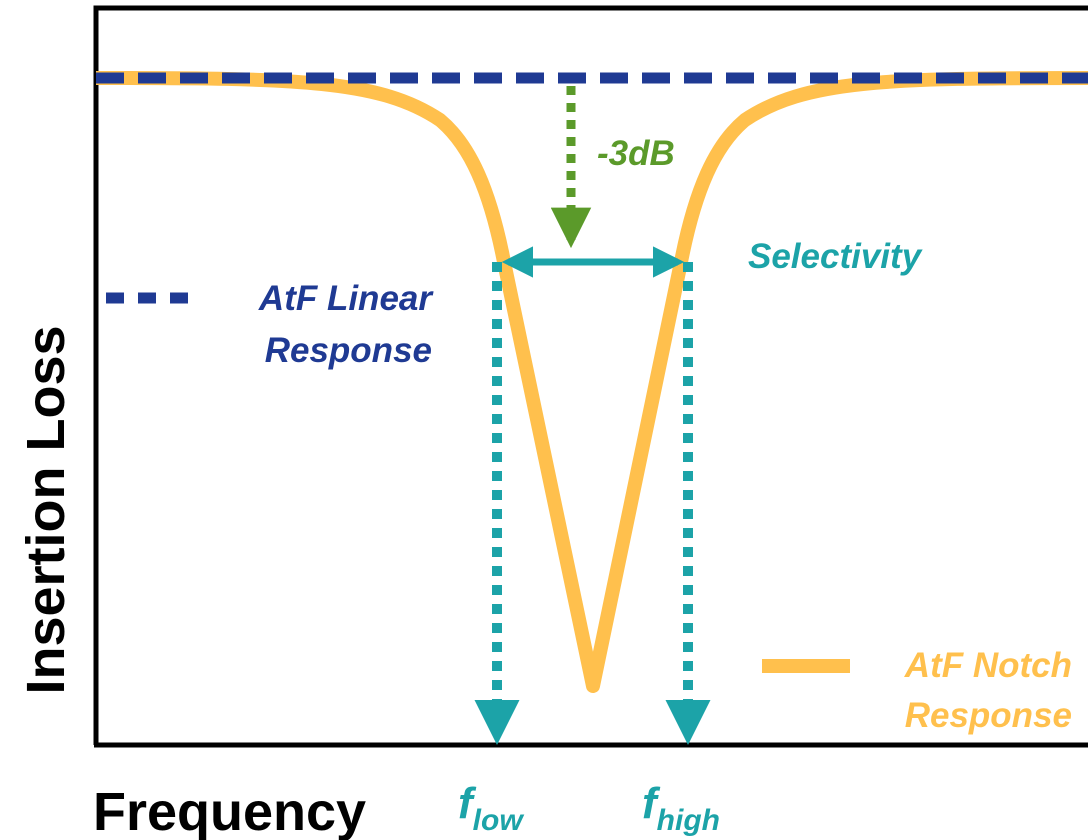 The width and height of the screenshot is (1088, 840). I want to click on f-low-subscript: low, so click(499, 820).